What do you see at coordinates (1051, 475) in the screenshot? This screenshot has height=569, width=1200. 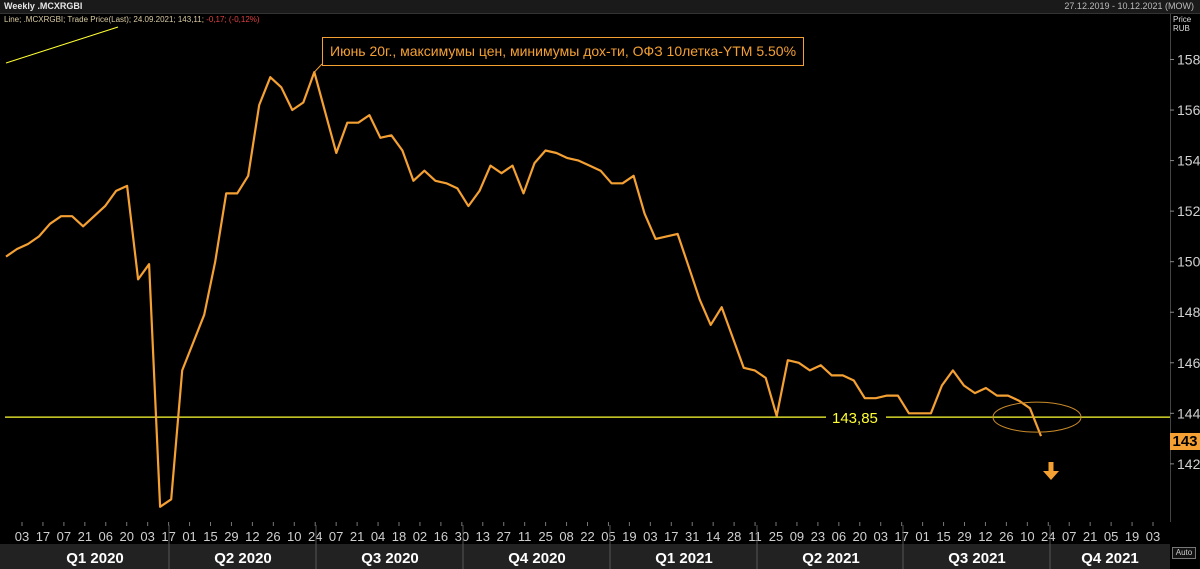 I see `down-arrow-head` at bounding box center [1051, 475].